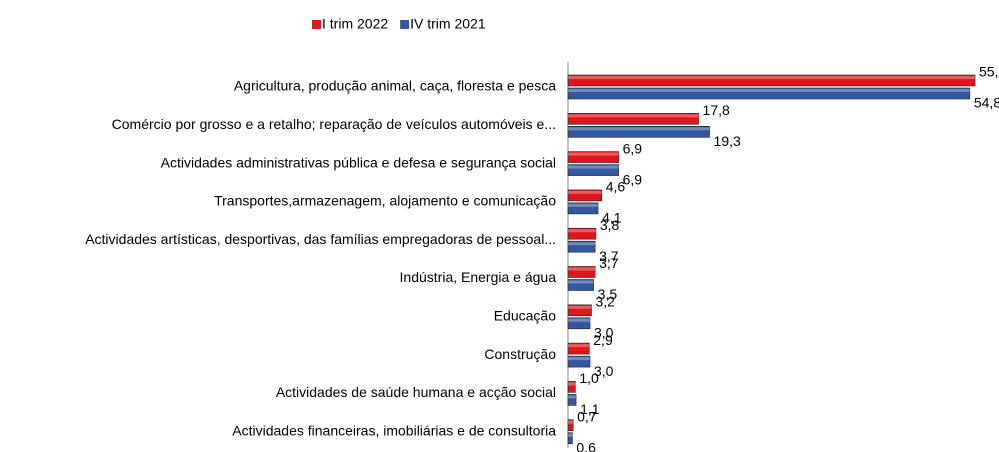  What do you see at coordinates (589, 378) in the screenshot?
I see `value-label: 1,0` at bounding box center [589, 378].